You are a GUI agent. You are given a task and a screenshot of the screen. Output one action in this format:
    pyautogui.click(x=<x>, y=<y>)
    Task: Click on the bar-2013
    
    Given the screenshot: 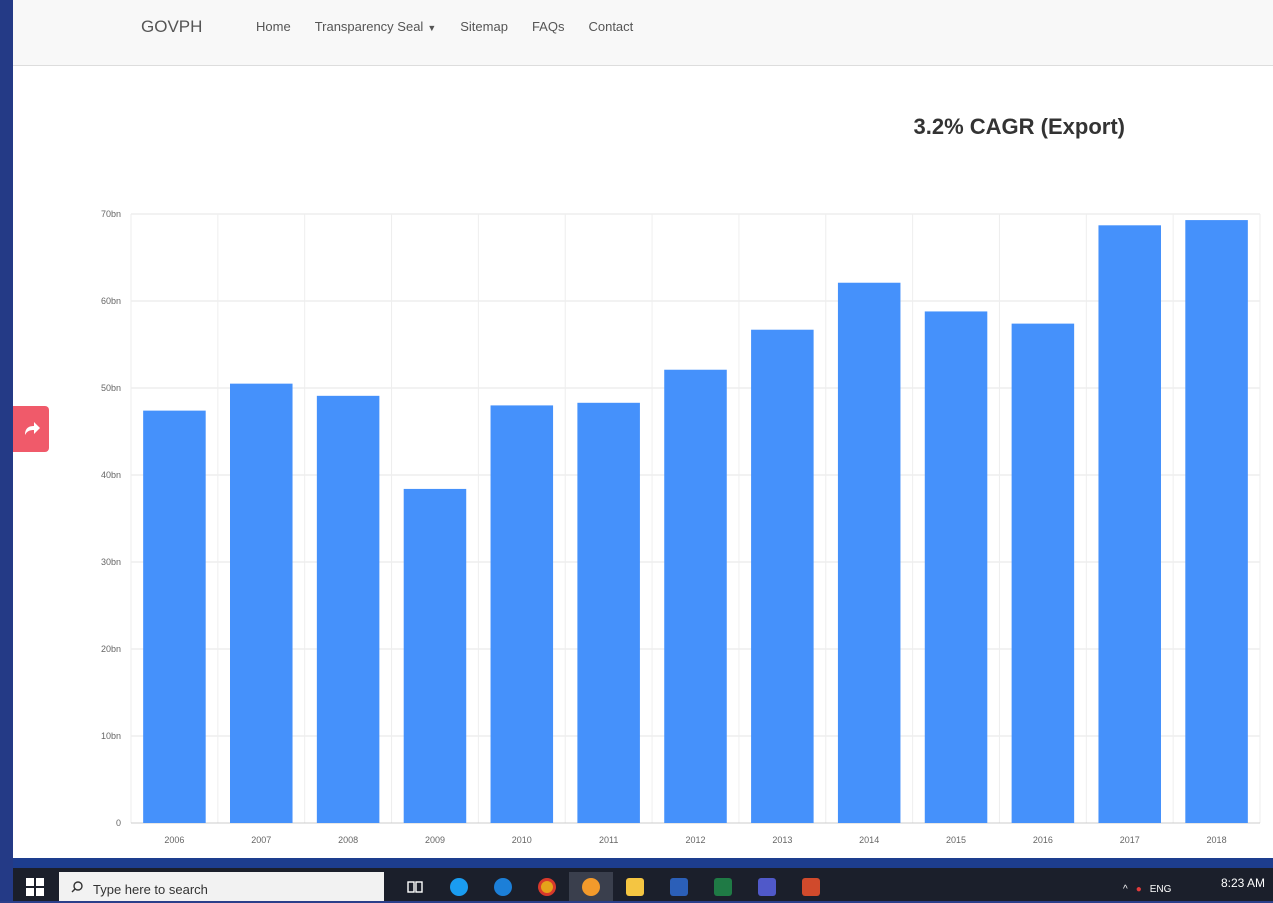 What is the action you would take?
    pyautogui.click(x=782, y=576)
    